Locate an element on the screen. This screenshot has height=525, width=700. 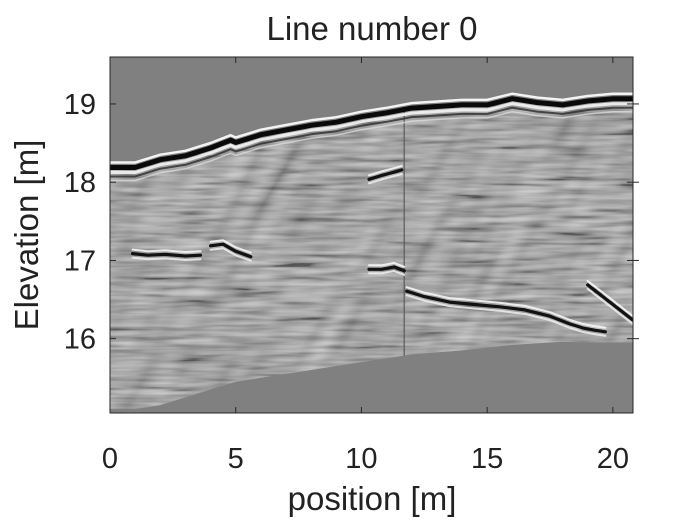
x-tick-label: 10 is located at coordinates (361, 459).